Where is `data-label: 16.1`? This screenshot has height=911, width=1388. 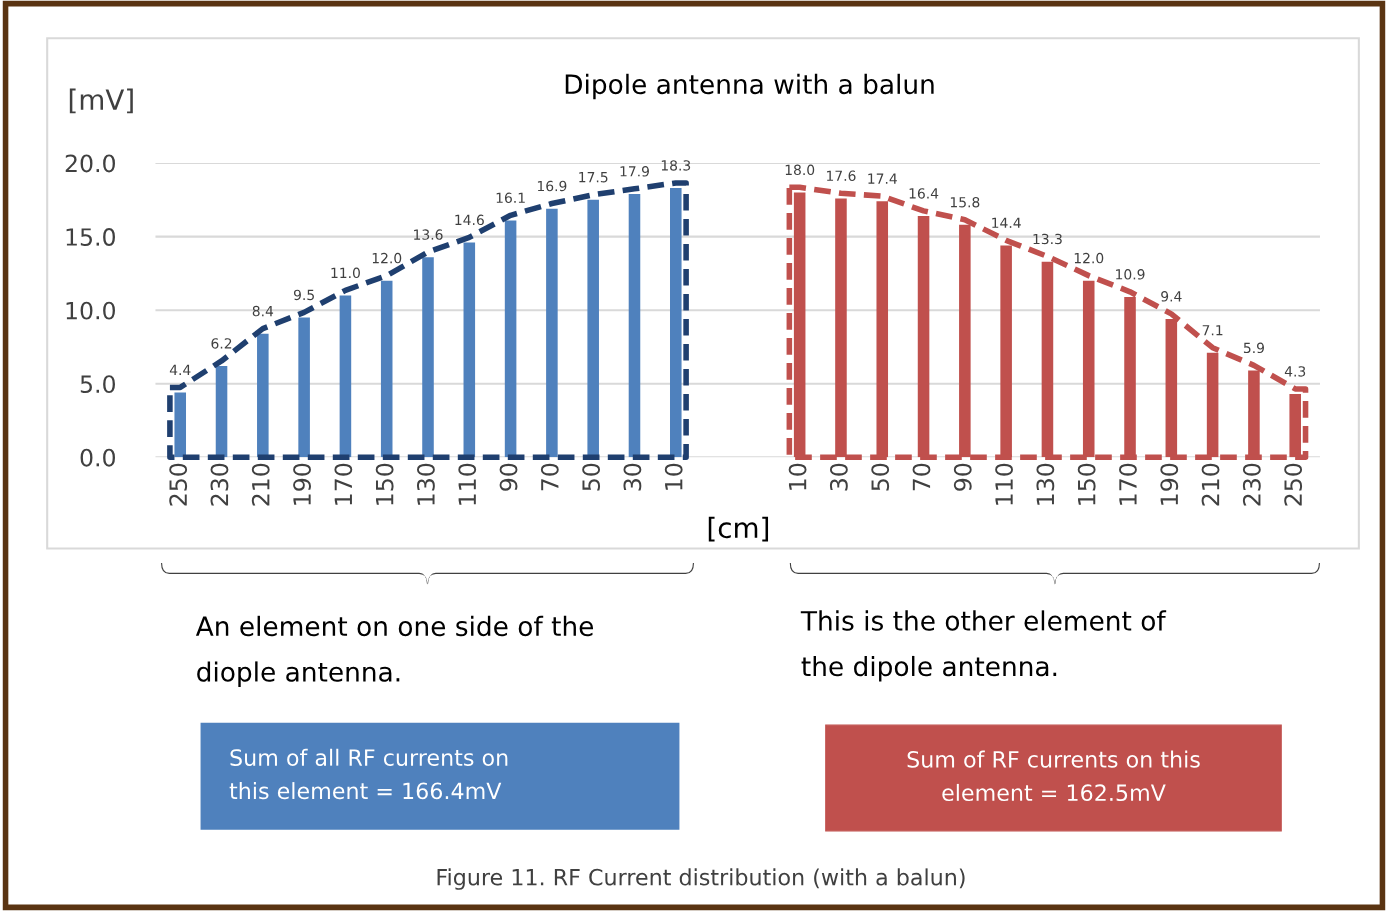 data-label: 16.1 is located at coordinates (510, 198).